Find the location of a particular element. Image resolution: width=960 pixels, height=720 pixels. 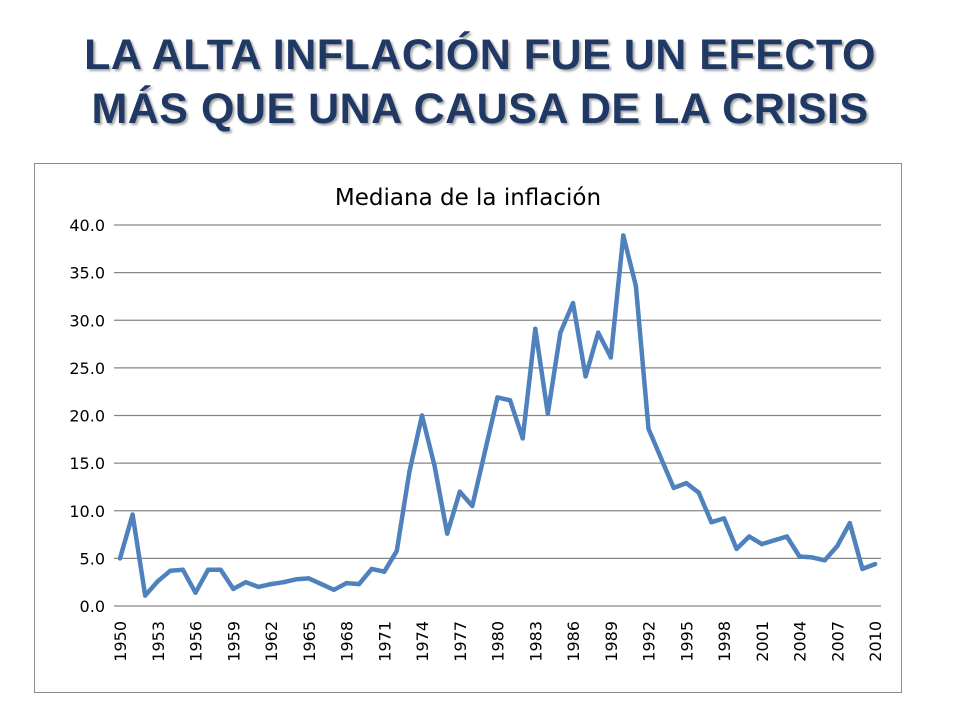

chart-title: Mediana de la inflación is located at coordinates (468, 198).